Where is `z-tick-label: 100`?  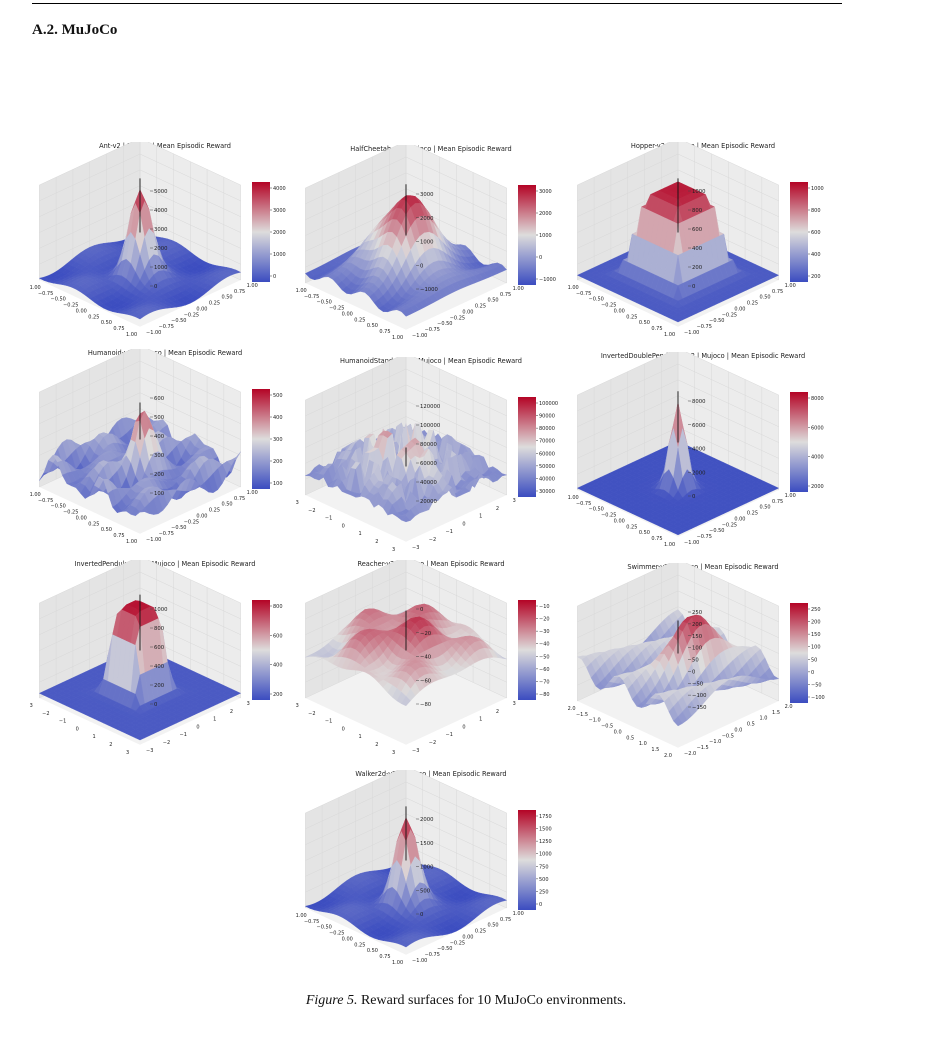
z-tick-label: 100 is located at coordinates (159, 494).